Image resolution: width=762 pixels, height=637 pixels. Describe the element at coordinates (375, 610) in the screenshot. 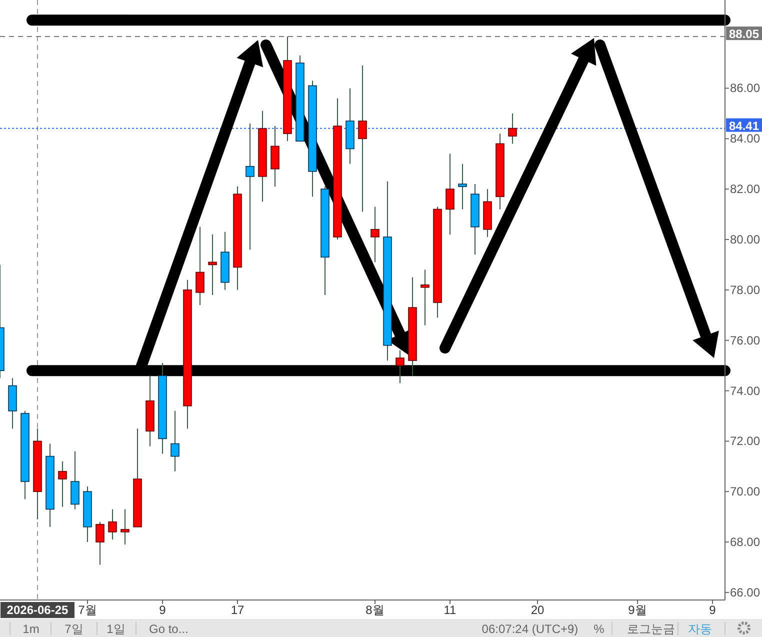

I see `x-tick-label: 8월` at that location.